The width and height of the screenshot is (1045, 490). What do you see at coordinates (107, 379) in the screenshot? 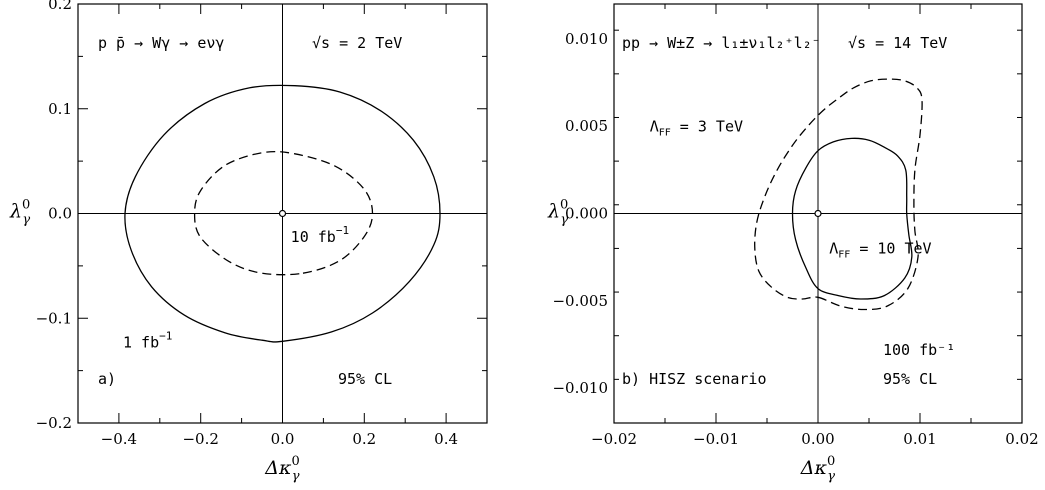
I see `panel-label: a)` at bounding box center [107, 379].